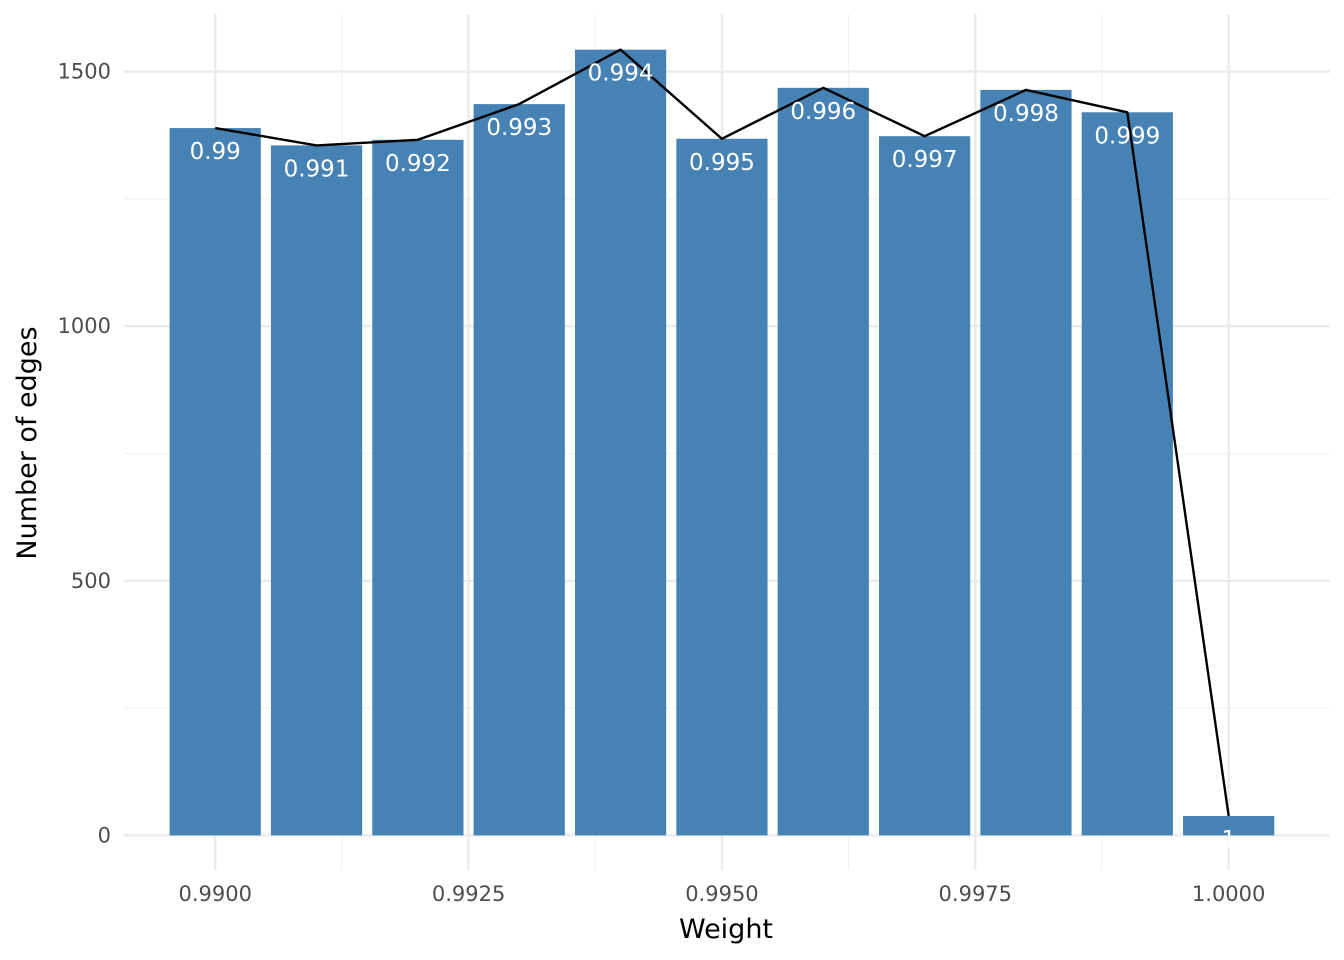 This screenshot has height=960, width=1344. I want to click on x-tick-label: 1.0000, so click(1228, 894).